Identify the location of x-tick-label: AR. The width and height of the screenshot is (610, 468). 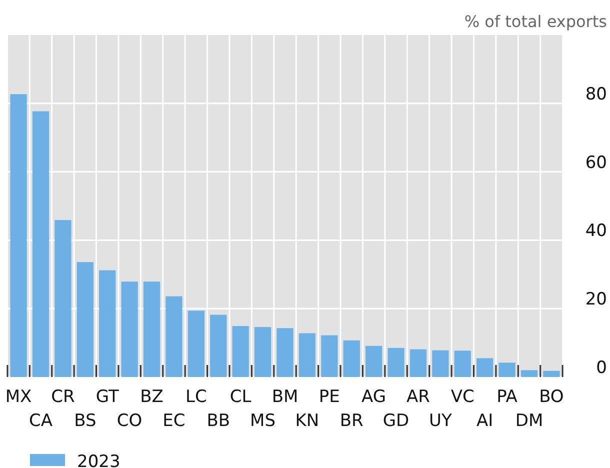
(418, 397).